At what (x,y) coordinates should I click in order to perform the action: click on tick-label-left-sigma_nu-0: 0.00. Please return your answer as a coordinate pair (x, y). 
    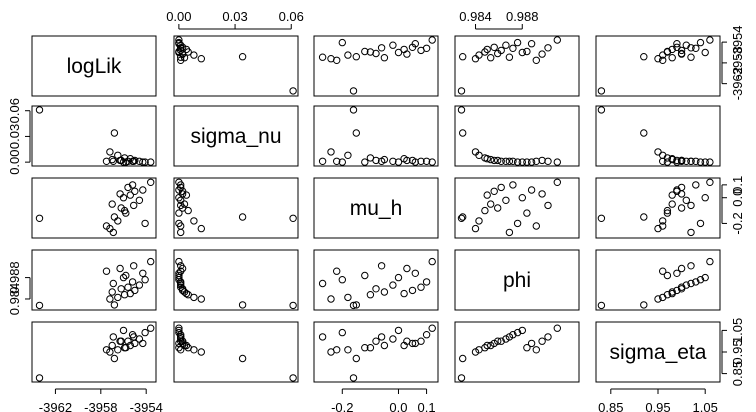
    Looking at the image, I should click on (14, 161).